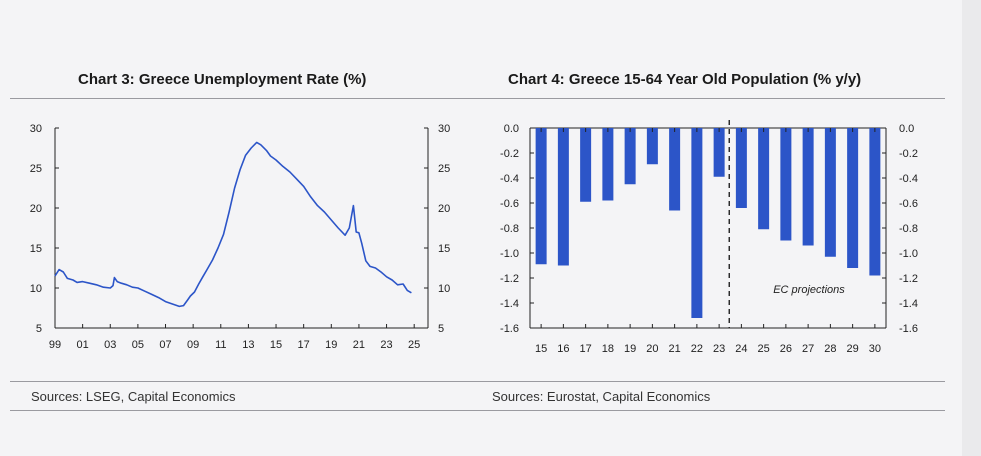 This screenshot has width=981, height=456. I want to click on chart4-x-tick-label: 19, so click(630, 349).